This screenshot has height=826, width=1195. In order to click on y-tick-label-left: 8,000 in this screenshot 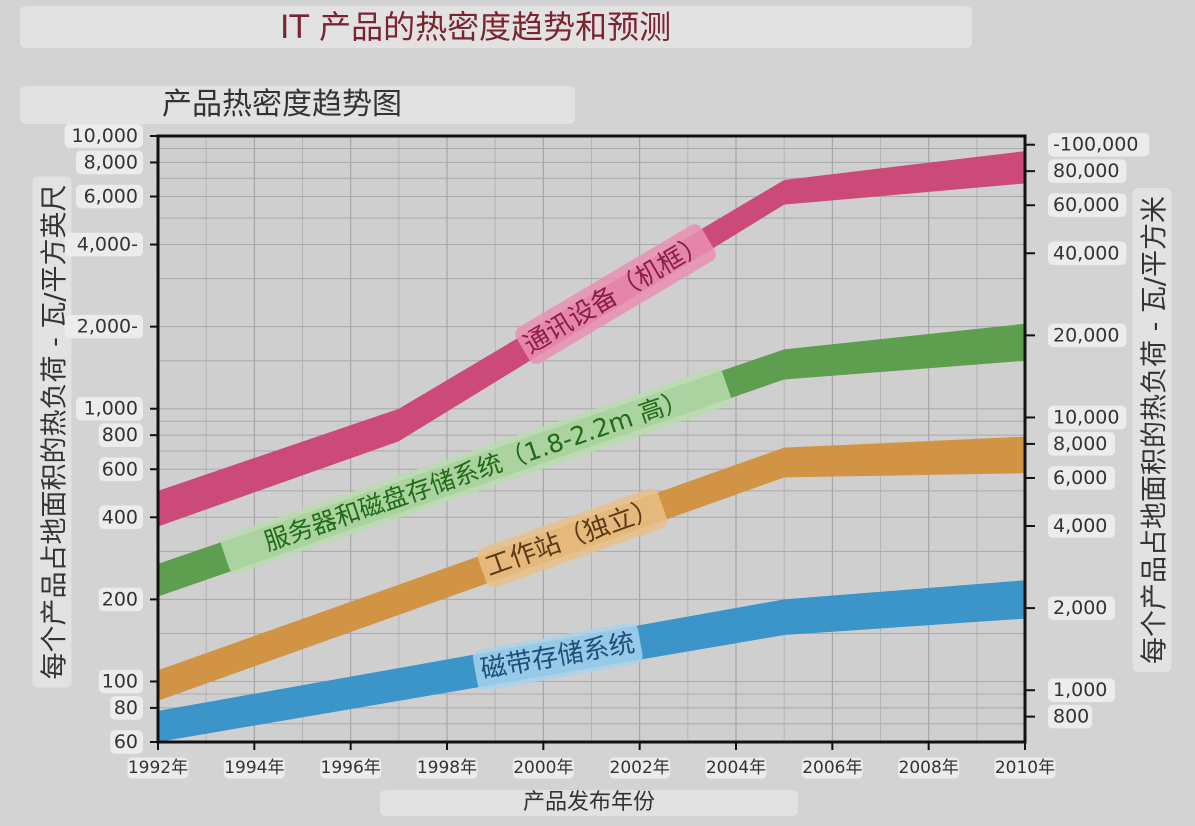, I will do `click(109, 162)`.